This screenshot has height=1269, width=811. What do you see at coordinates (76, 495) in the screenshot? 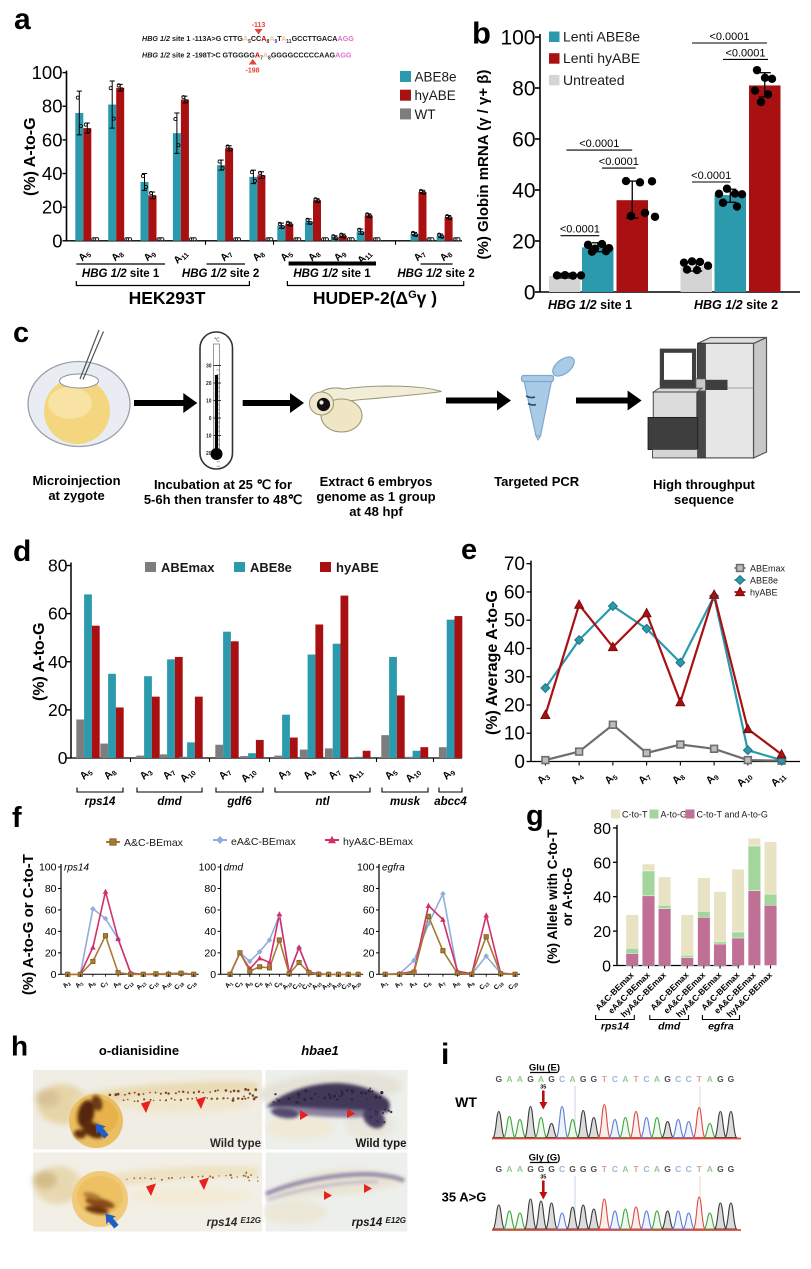
I see `svg-text: at zygote` at bounding box center [76, 495].